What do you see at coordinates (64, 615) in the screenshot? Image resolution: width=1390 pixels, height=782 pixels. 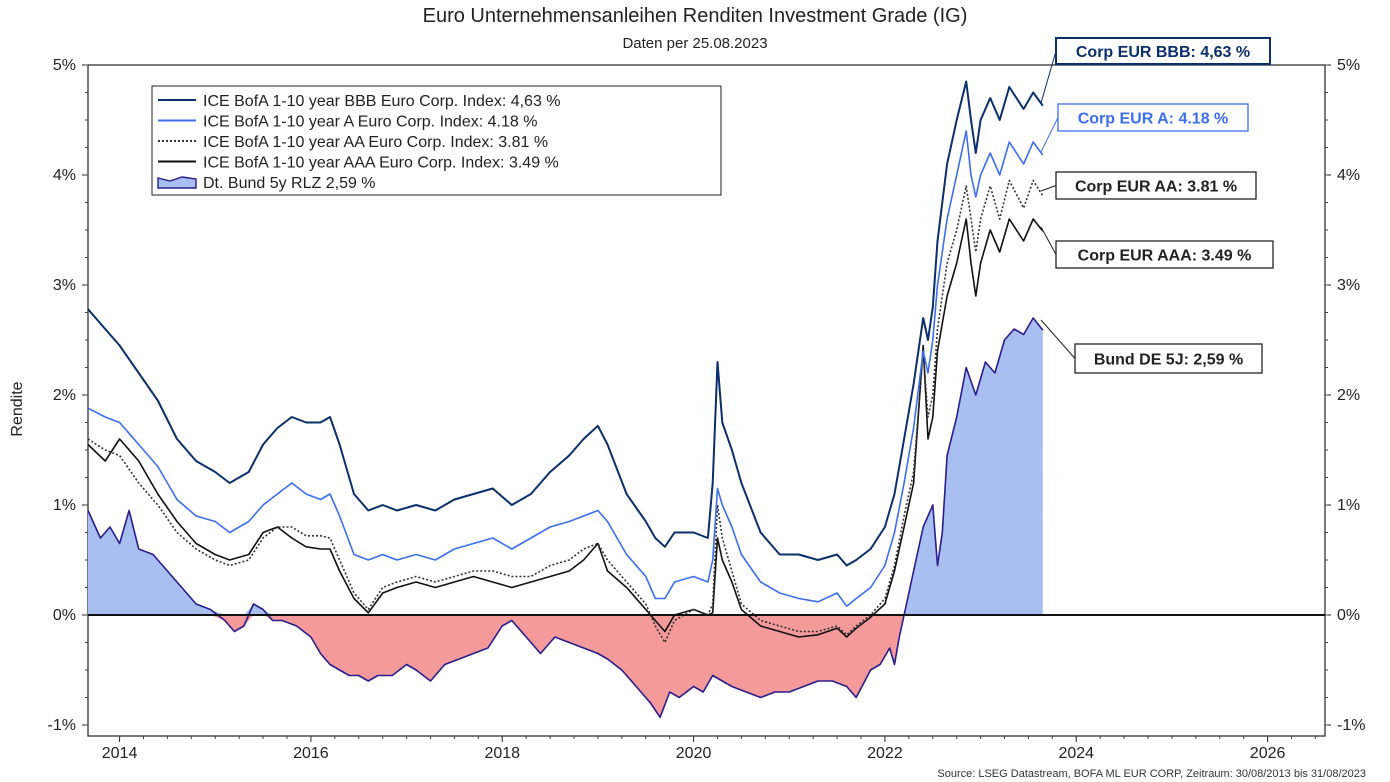 I see `y-tick-label-left: 0%` at bounding box center [64, 615].